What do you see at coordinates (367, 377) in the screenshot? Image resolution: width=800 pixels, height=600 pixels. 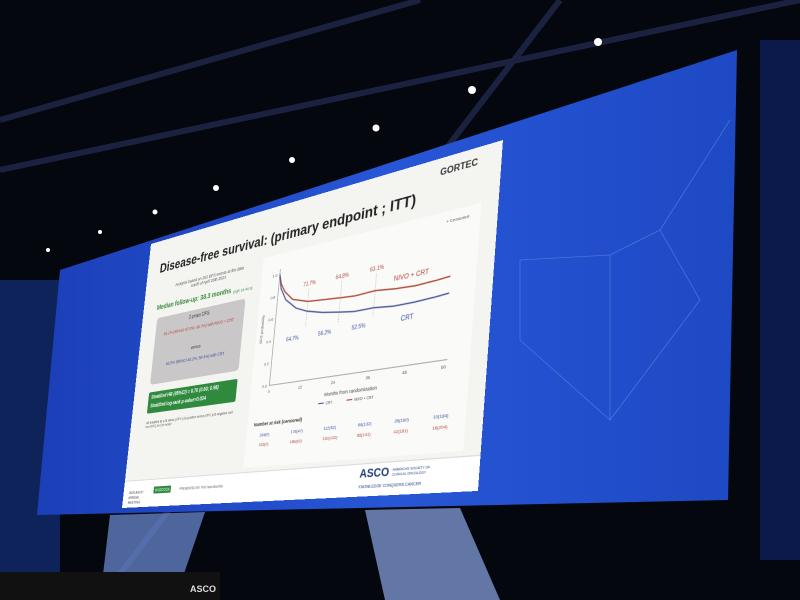 I see `x-tick-label: 36` at bounding box center [367, 377].